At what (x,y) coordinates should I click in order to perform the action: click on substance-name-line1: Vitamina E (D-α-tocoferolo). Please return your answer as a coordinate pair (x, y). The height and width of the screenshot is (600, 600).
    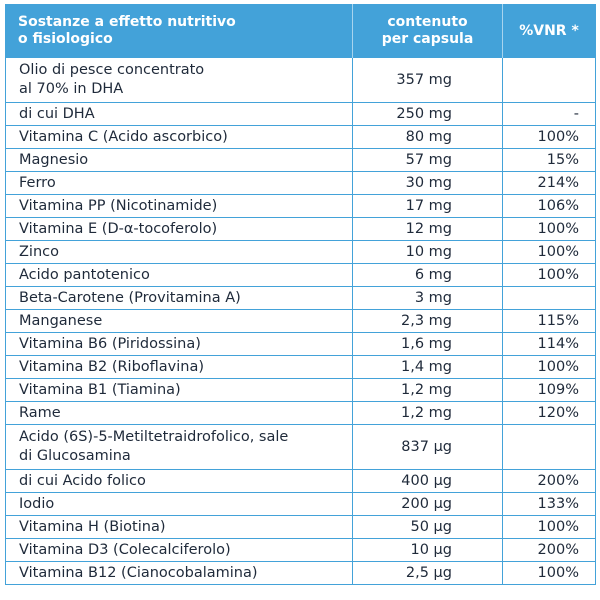
    Looking at the image, I should click on (118, 229).